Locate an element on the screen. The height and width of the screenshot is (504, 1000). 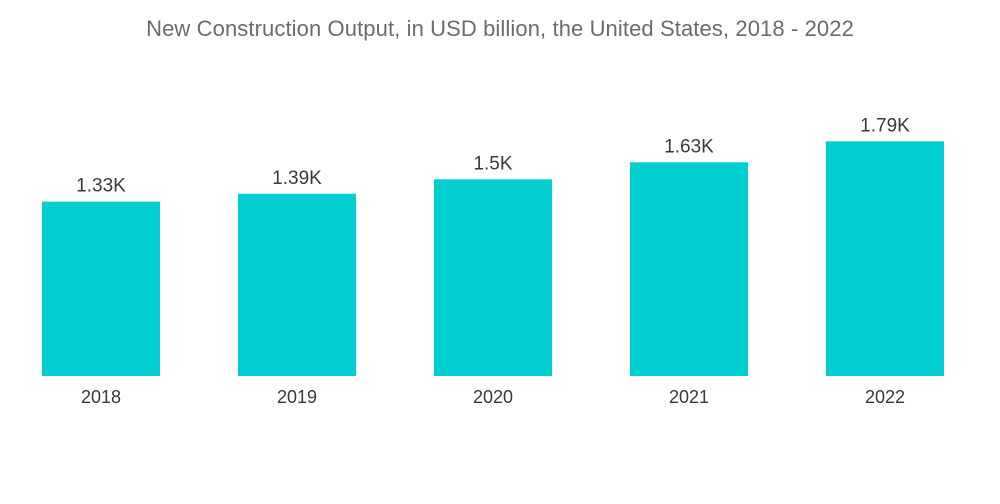
x-tick-label-2020: 2020 is located at coordinates (493, 397).